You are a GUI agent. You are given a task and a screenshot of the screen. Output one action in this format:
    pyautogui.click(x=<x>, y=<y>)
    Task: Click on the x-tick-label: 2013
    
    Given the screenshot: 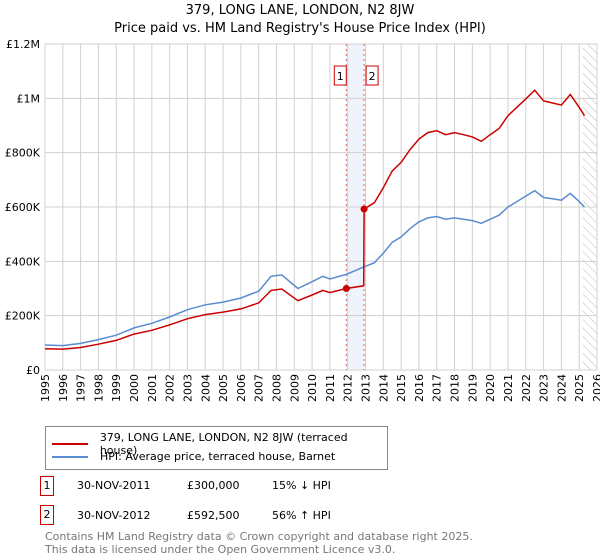 What is the action you would take?
    pyautogui.click(x=366, y=388)
    